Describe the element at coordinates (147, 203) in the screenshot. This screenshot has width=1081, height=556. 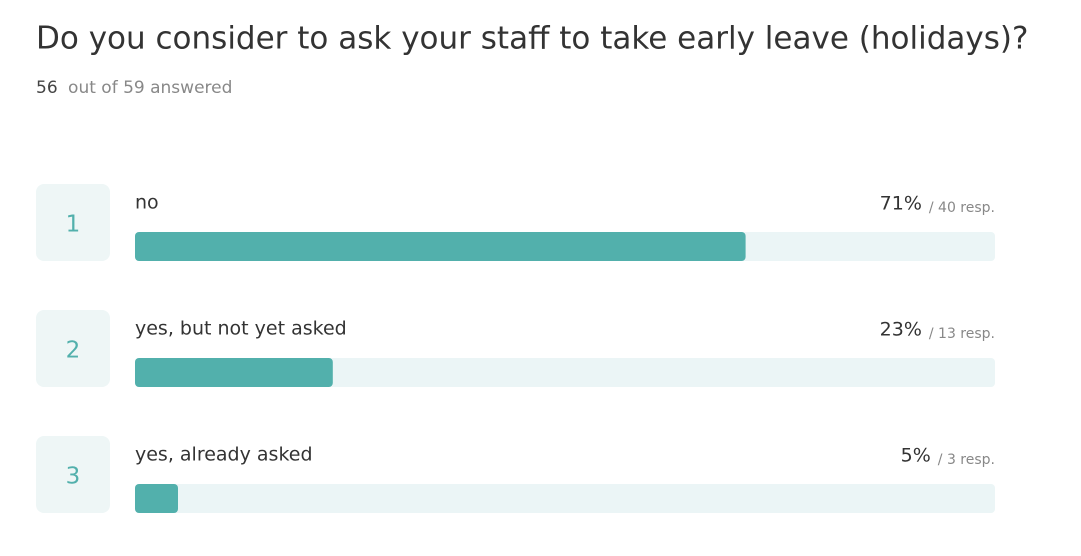
I see `option-label: no` at that location.